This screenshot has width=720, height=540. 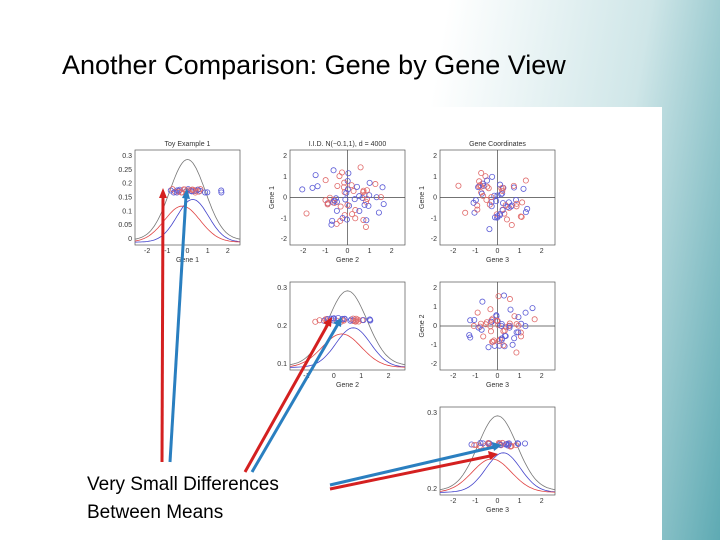 What do you see at coordinates (435, 307) in the screenshot?
I see `y-tick-label: 1` at bounding box center [435, 307].